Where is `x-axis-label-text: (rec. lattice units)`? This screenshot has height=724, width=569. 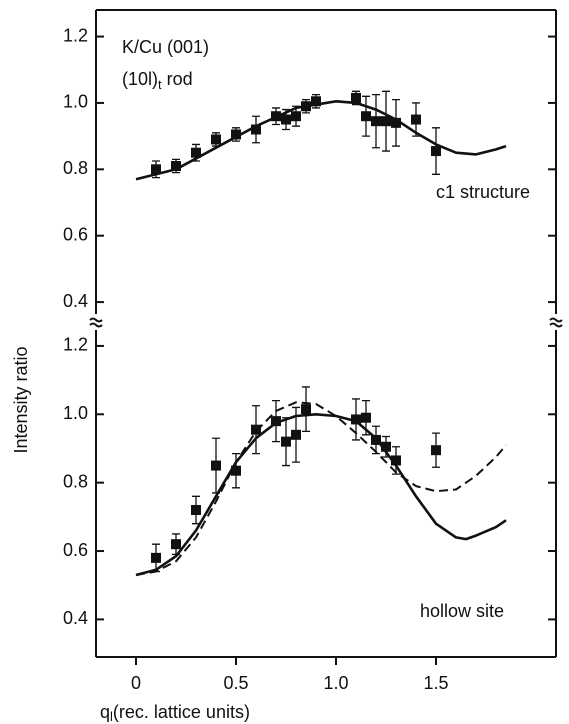
x-axis-label-text: (rec. lattice units) is located at coordinates (181, 712).